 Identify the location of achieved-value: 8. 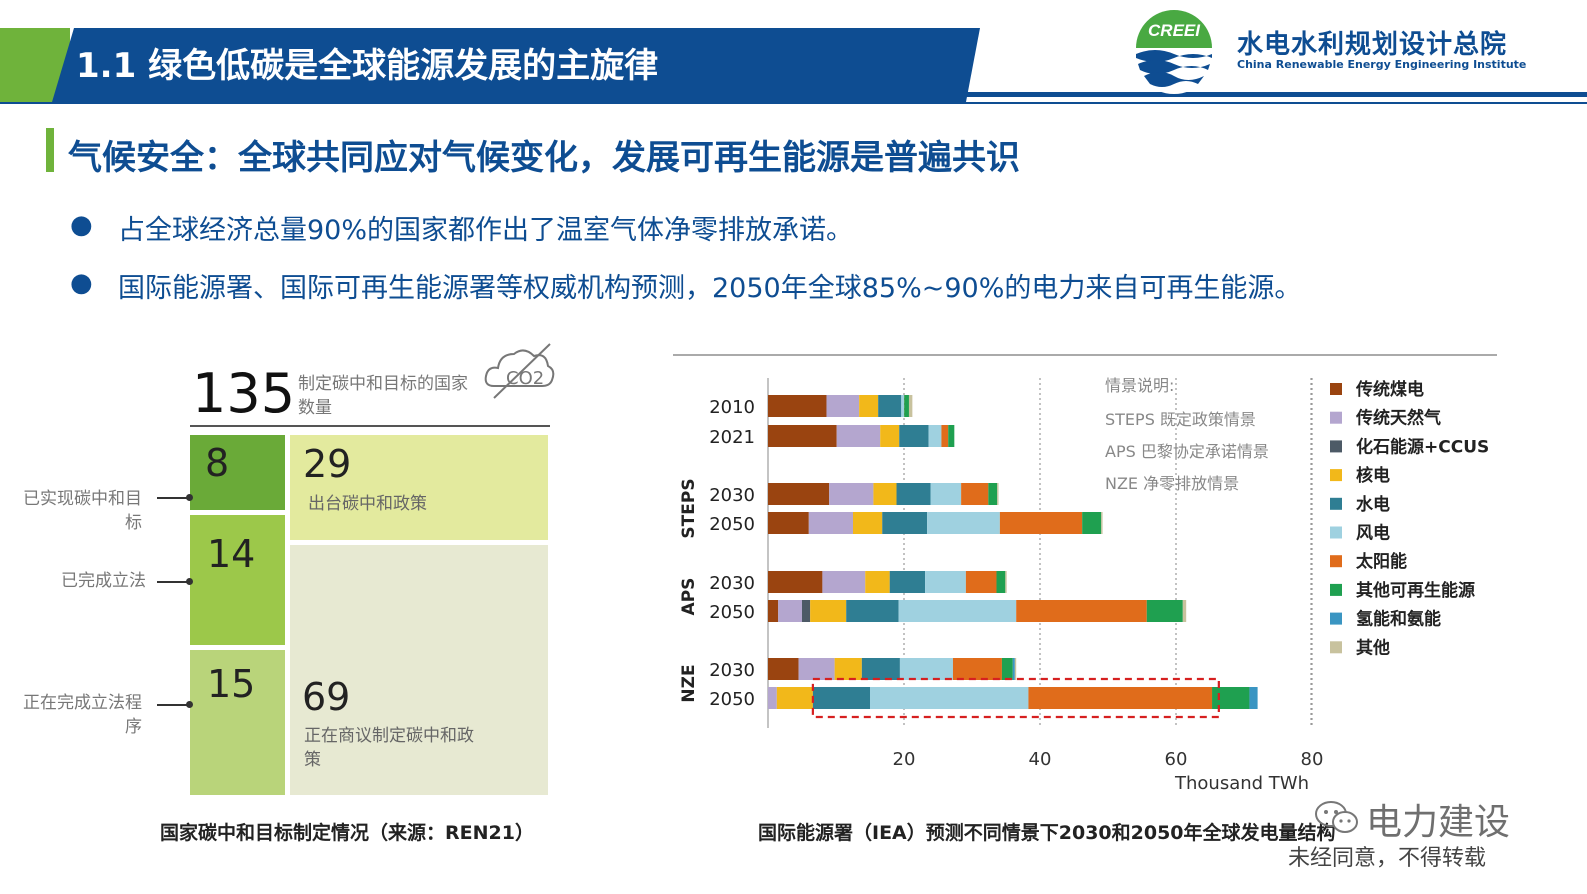
(217, 463).